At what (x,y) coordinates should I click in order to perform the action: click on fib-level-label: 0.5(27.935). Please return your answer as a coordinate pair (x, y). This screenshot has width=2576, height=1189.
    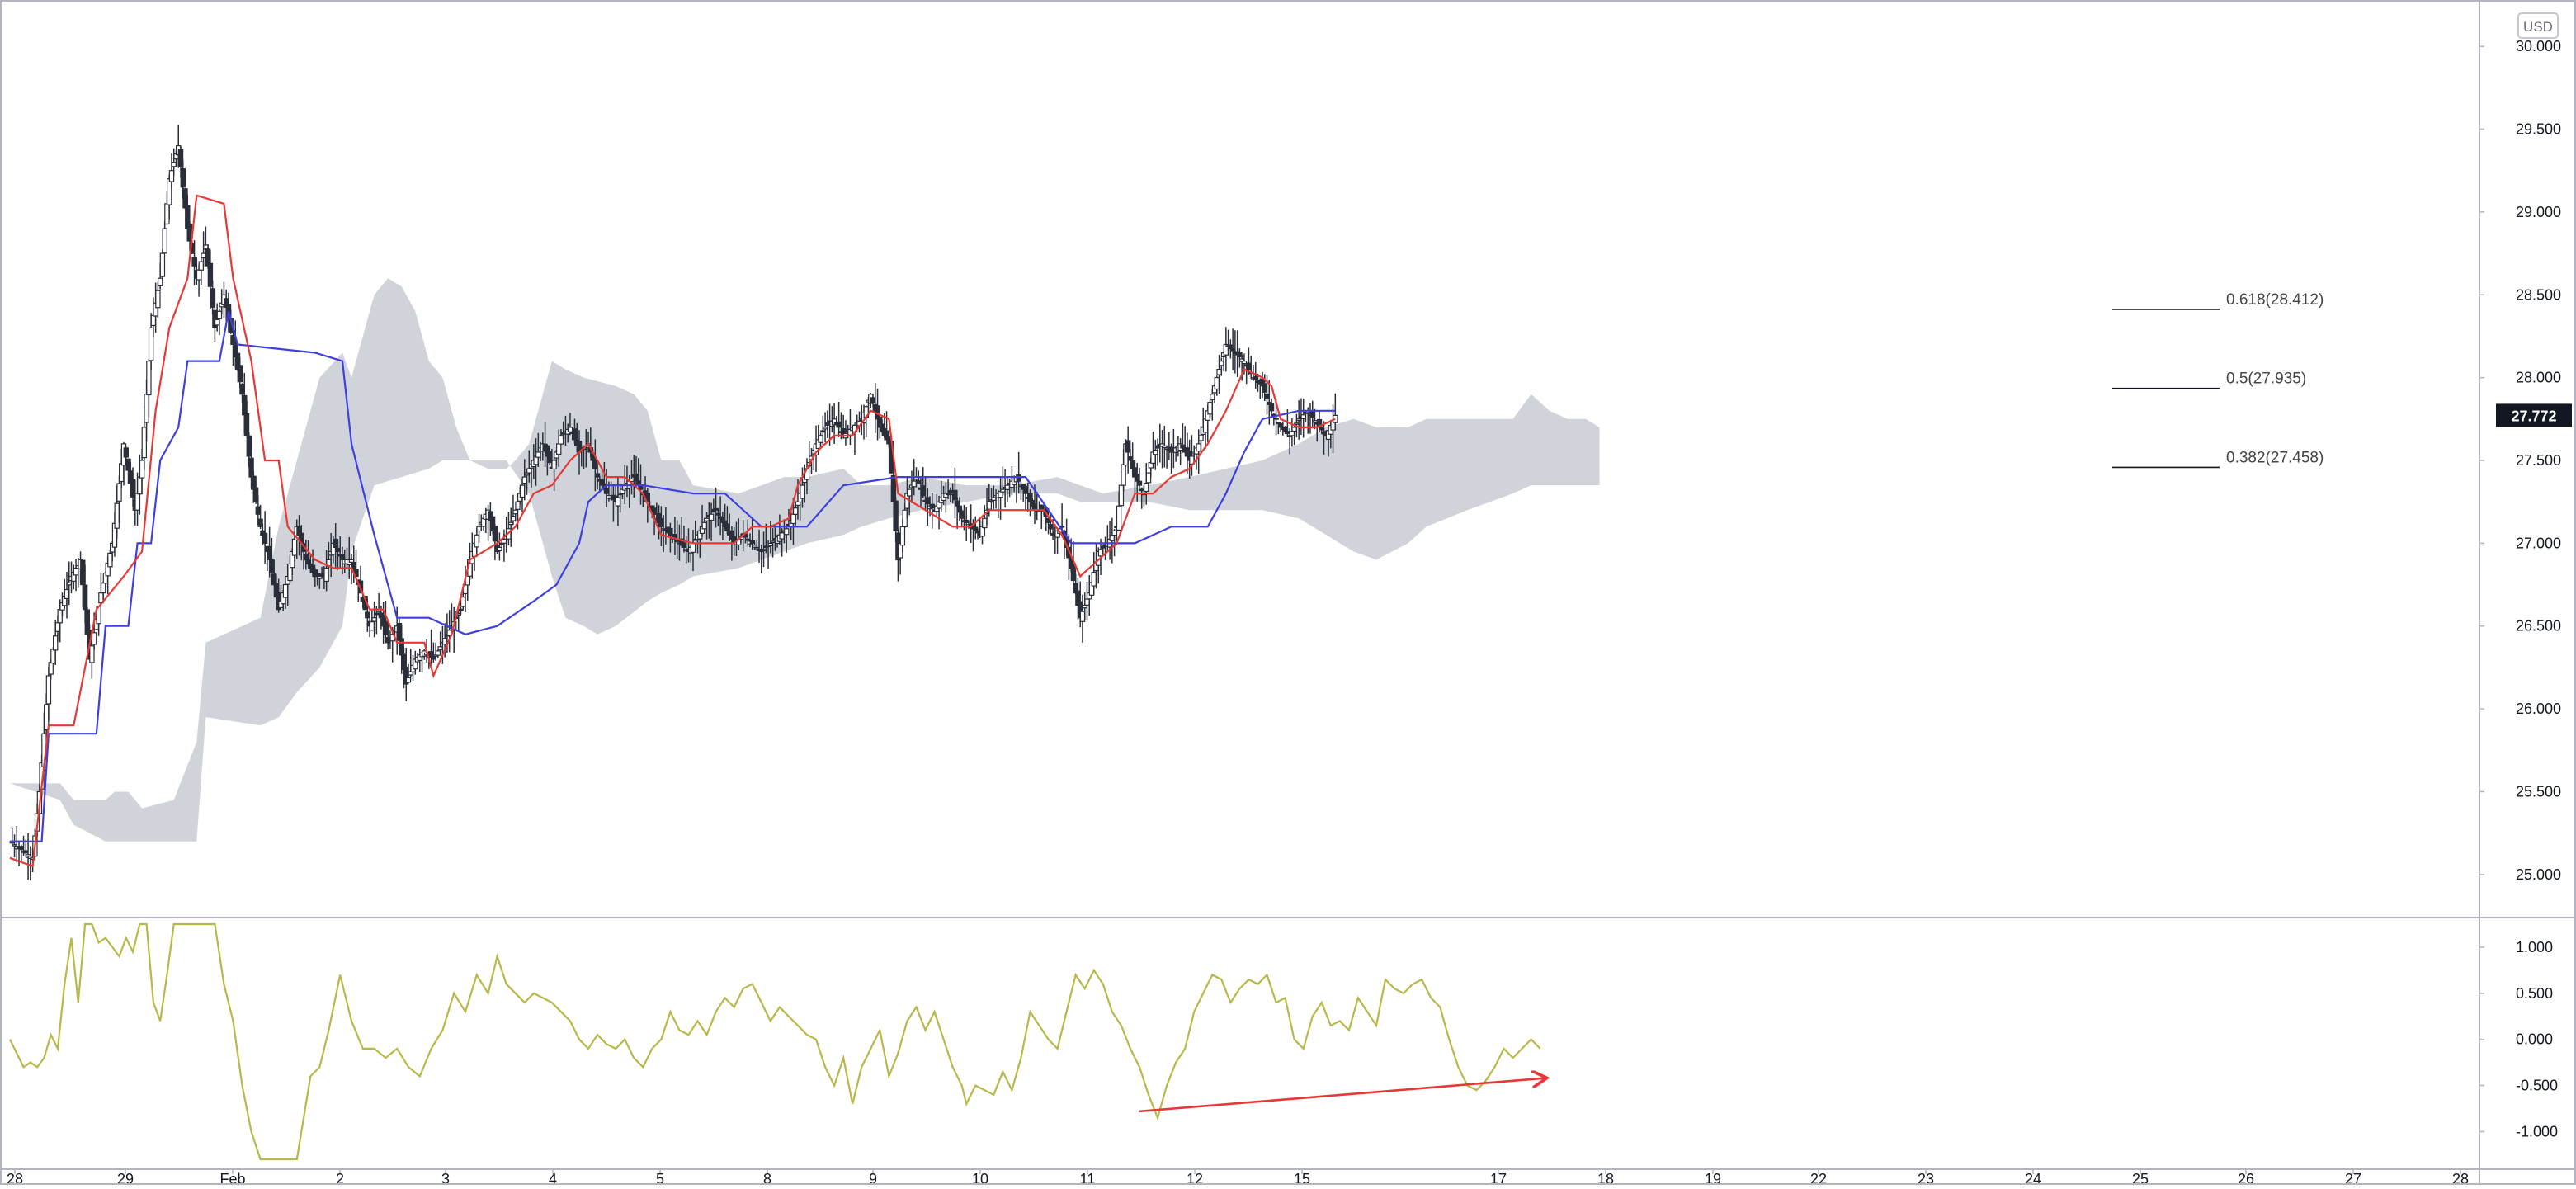
    Looking at the image, I should click on (2266, 379).